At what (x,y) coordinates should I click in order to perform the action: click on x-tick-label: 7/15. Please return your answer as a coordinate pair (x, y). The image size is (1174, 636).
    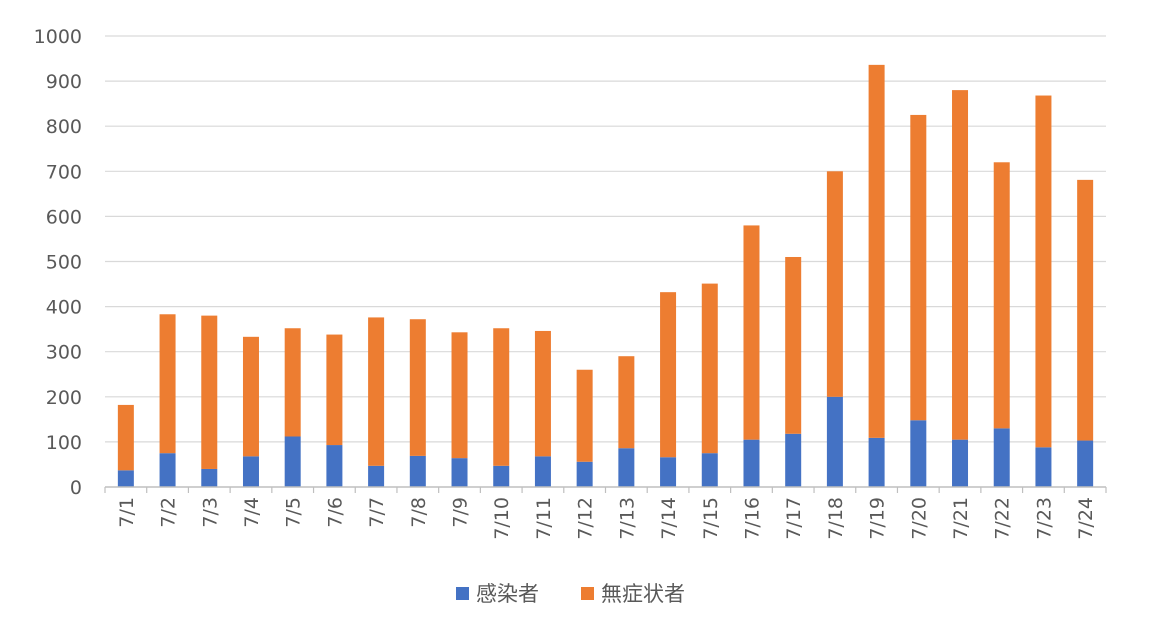
    Looking at the image, I should click on (711, 518).